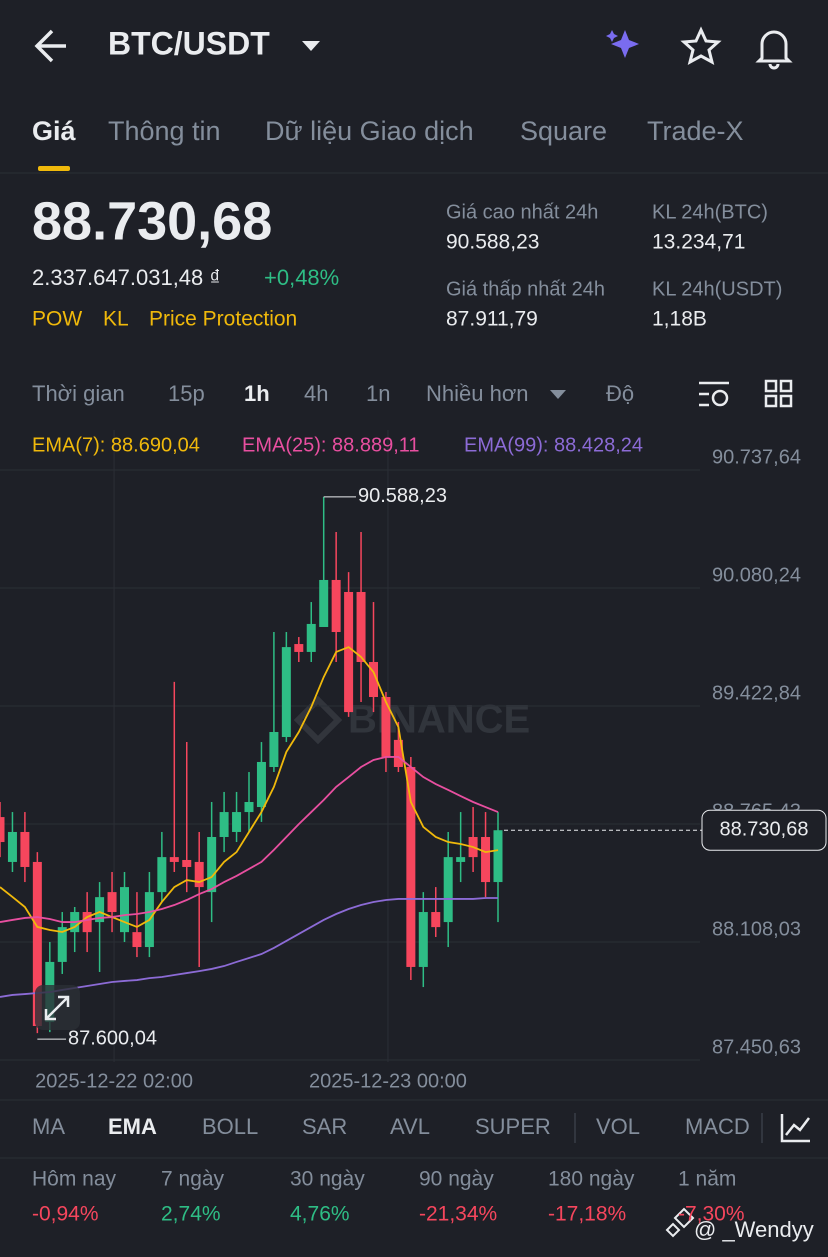  Describe the element at coordinates (331, 445) in the screenshot. I see `legend-entry: EMA(25): 88.889,11` at that location.